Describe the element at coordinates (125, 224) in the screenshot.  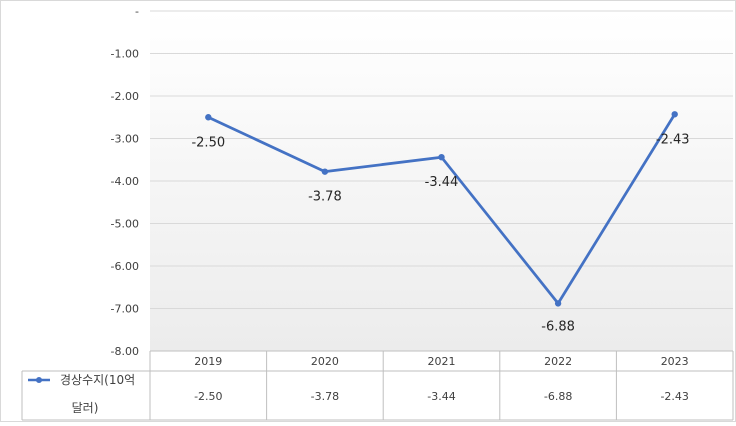
I see `y-tick-label: -5.00` at that location.